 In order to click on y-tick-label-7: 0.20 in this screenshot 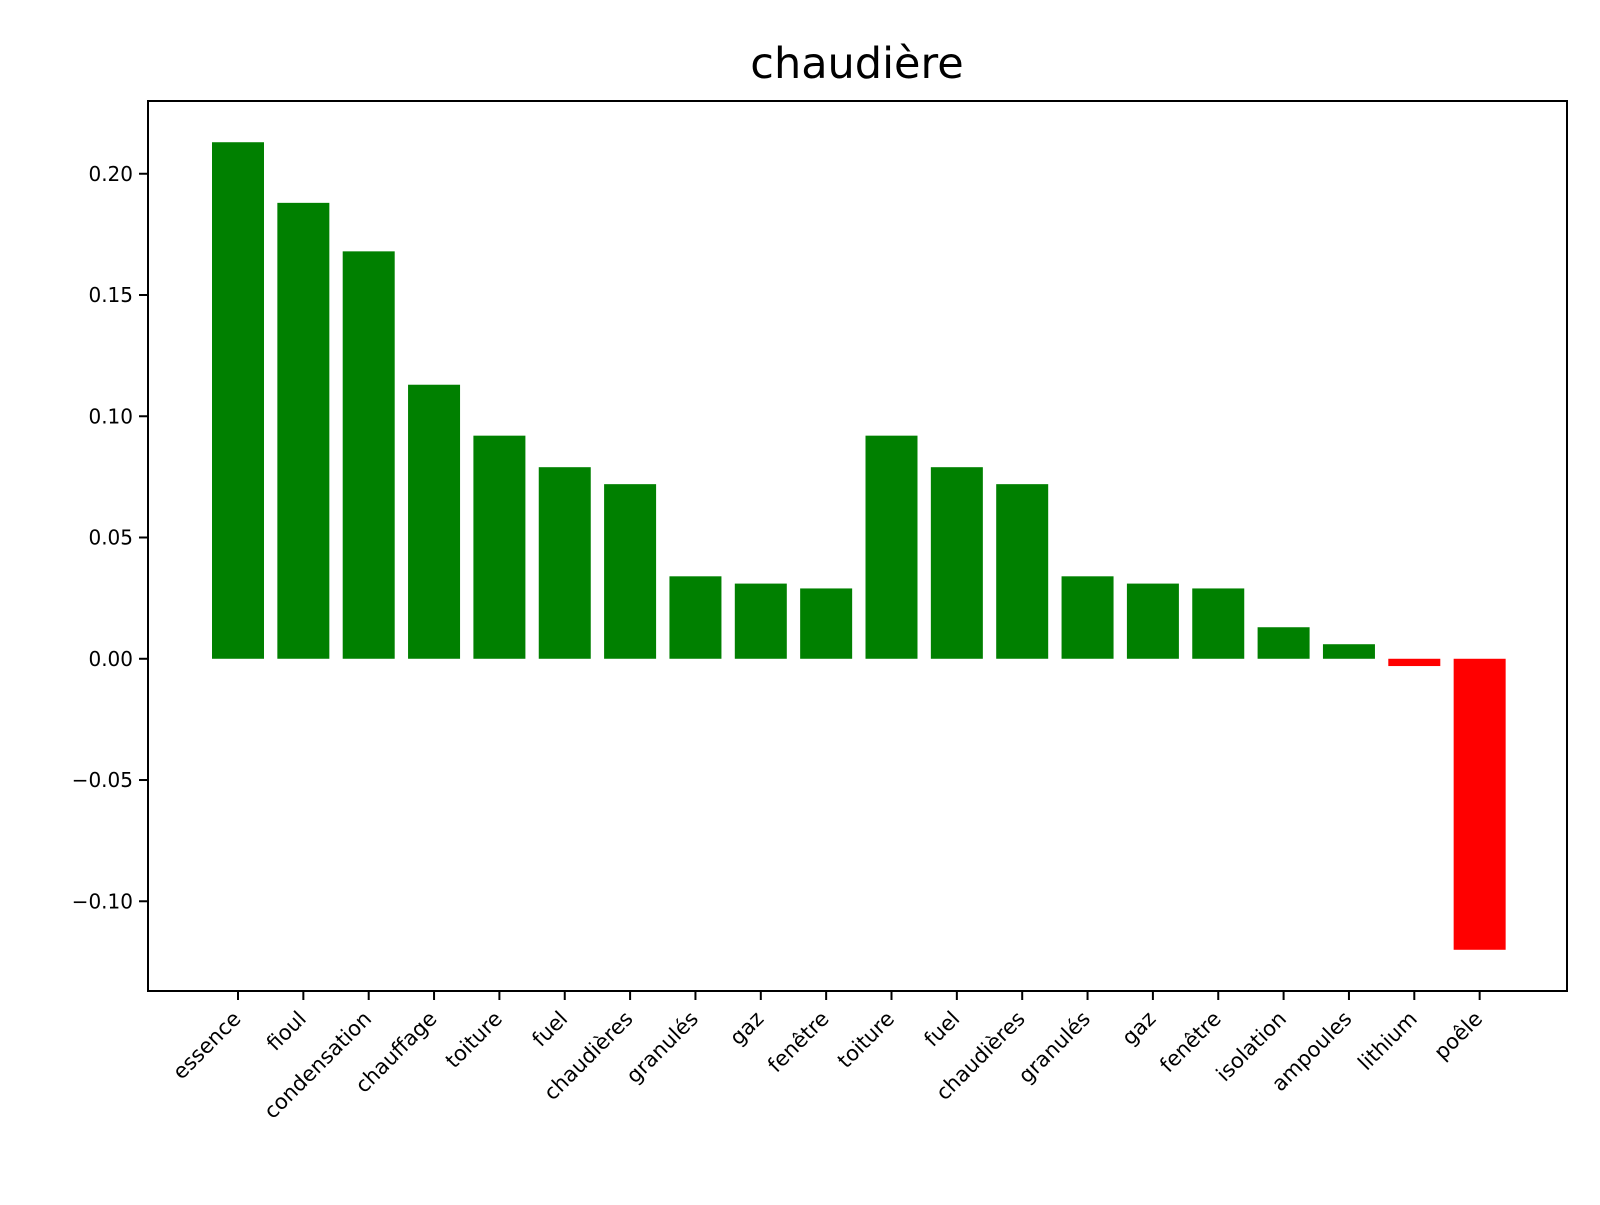, I will do `click(110, 174)`.